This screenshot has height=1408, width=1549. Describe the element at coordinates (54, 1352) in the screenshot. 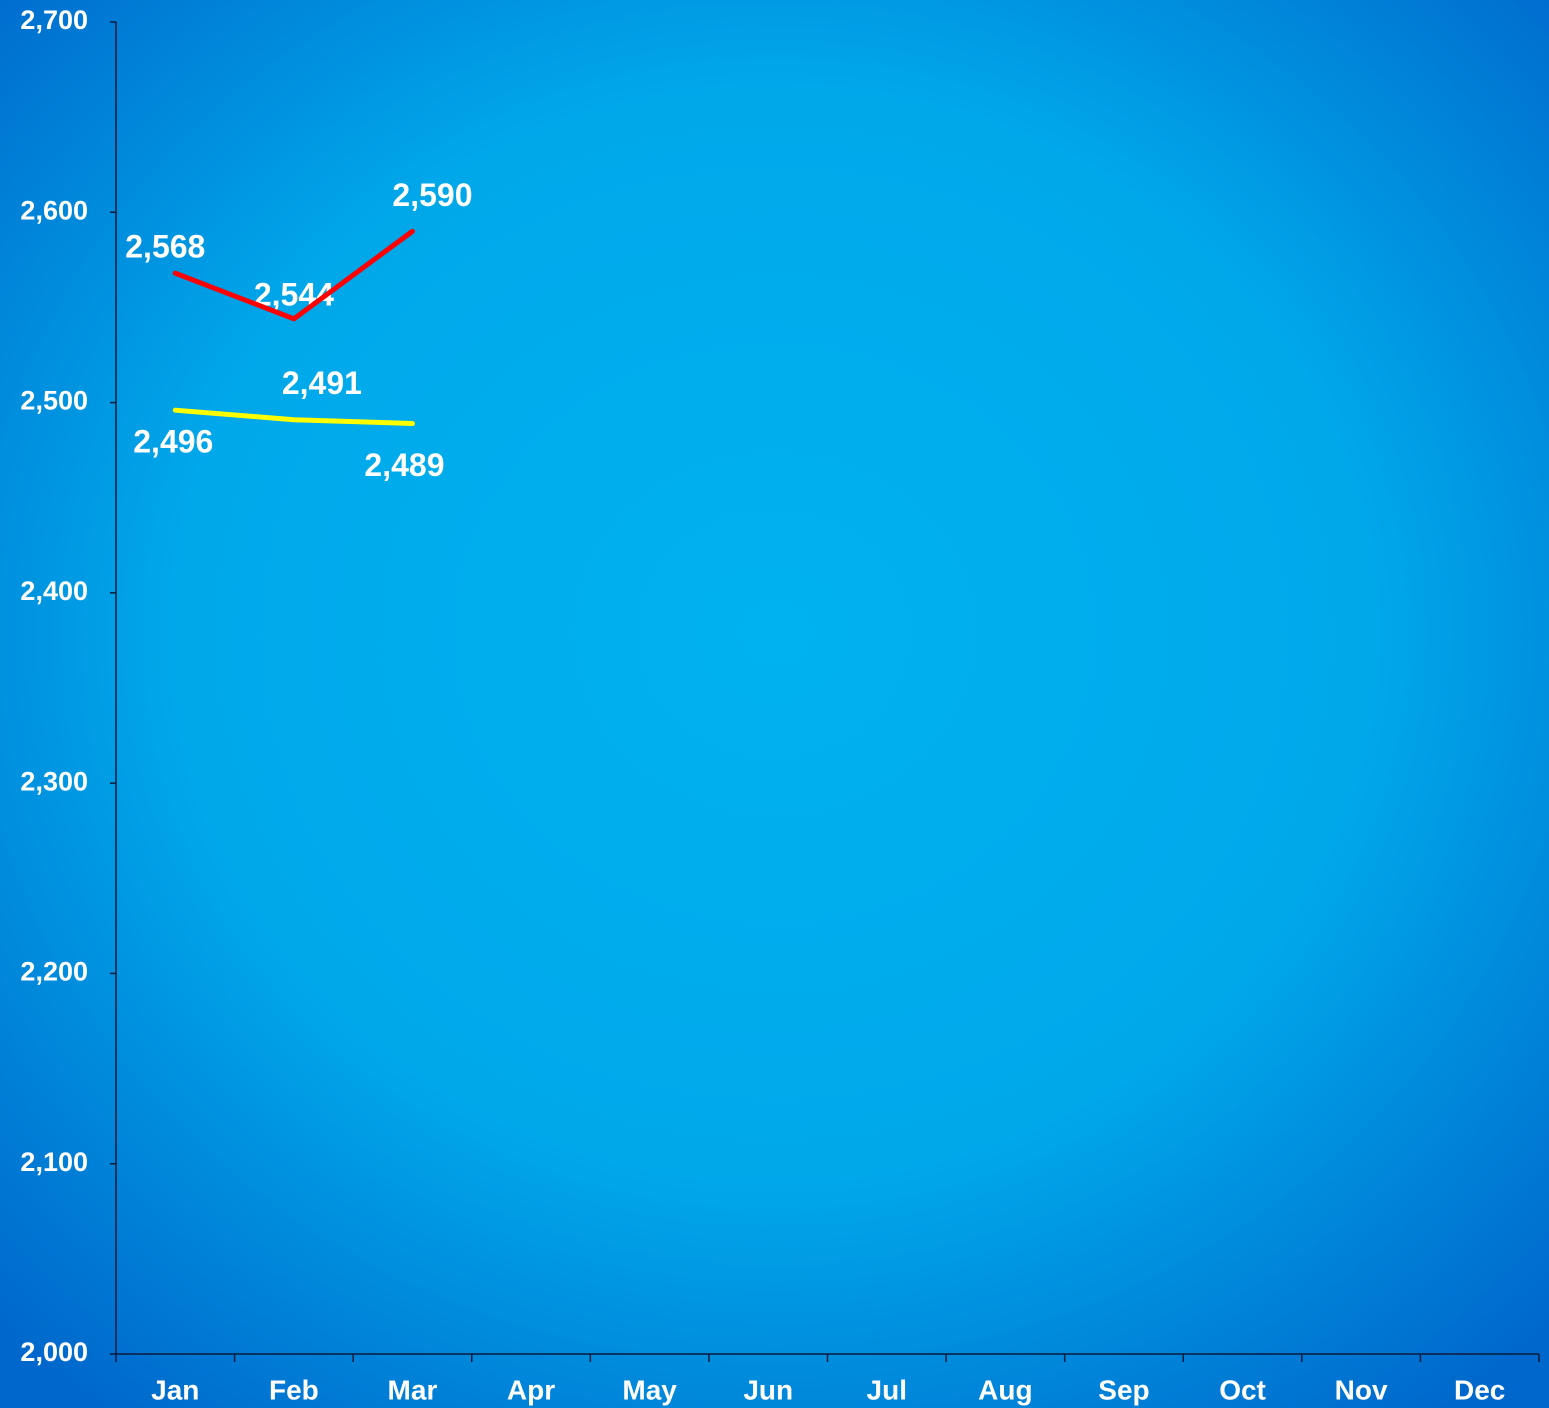

I see `y-tick-label: 2,000` at that location.